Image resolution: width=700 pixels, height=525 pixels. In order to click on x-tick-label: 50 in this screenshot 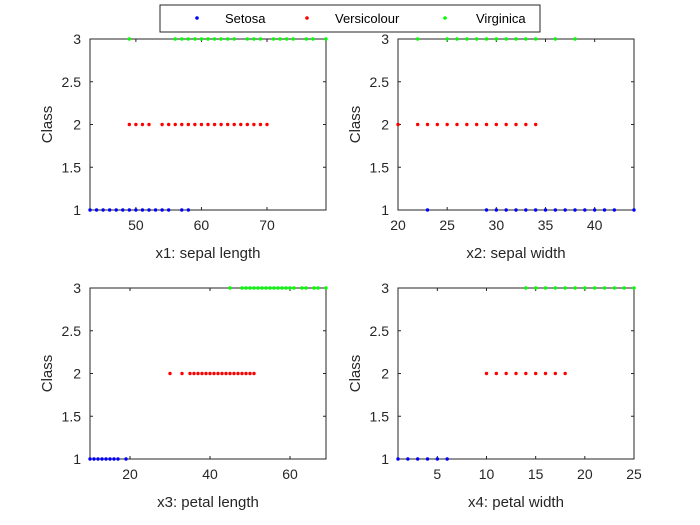, I will do `click(136, 225)`.